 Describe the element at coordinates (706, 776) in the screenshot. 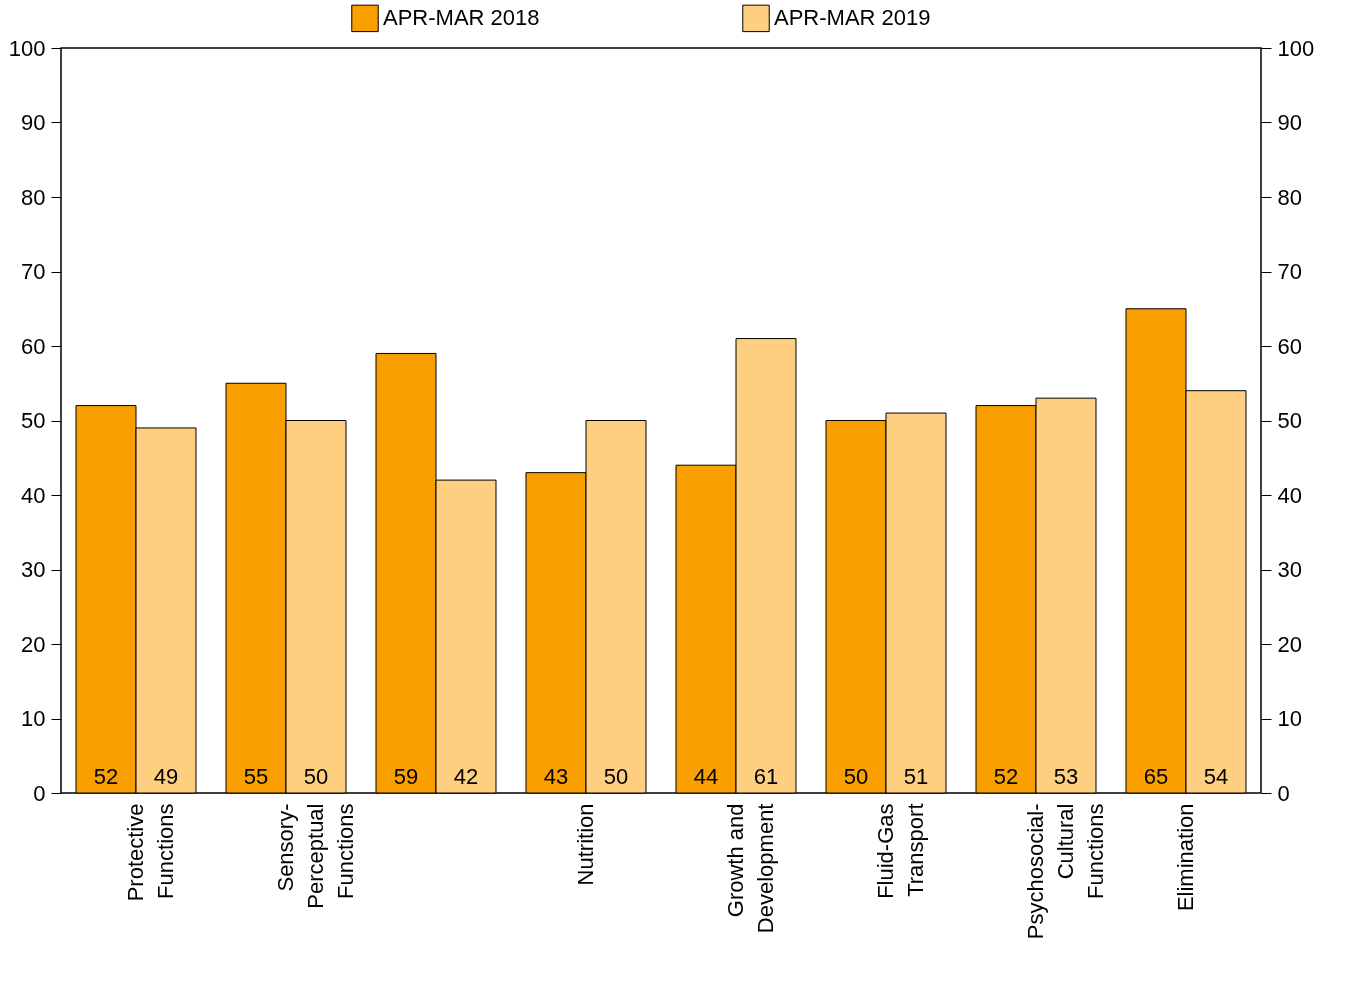

I see `data-label: 44` at that location.